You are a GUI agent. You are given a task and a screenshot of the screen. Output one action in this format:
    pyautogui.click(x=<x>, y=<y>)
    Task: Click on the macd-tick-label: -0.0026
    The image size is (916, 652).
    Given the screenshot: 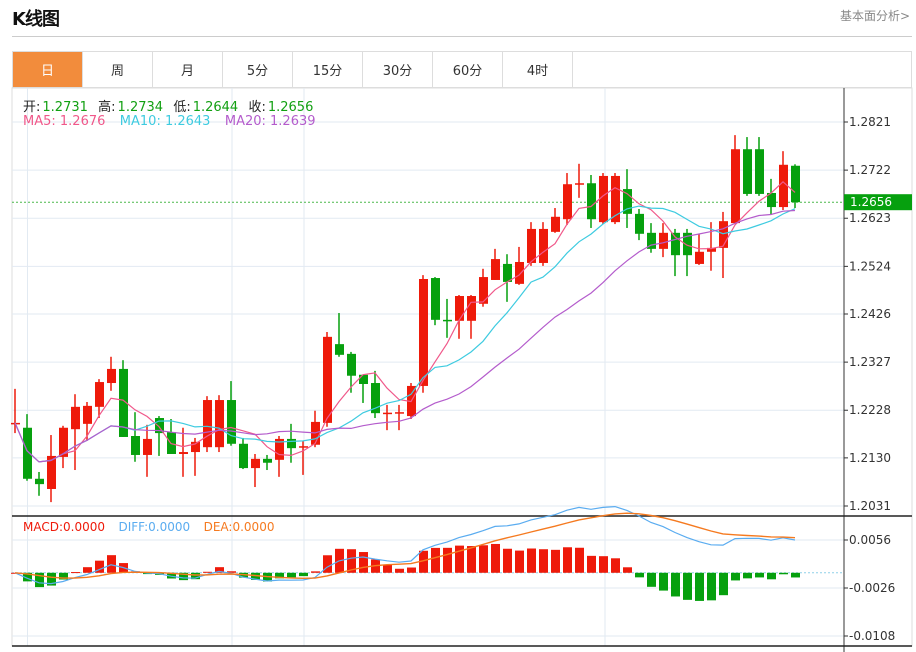 What is the action you would take?
    pyautogui.click(x=872, y=588)
    